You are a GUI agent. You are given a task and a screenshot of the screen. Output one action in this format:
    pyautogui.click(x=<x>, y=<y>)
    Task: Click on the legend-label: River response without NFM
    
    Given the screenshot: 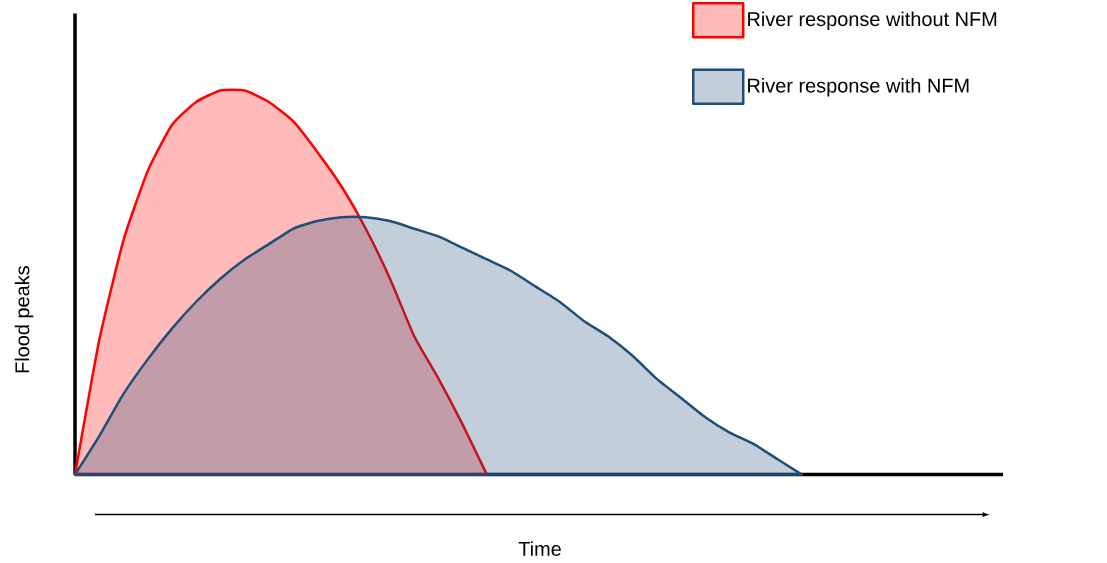 What is the action you would take?
    pyautogui.click(x=872, y=21)
    